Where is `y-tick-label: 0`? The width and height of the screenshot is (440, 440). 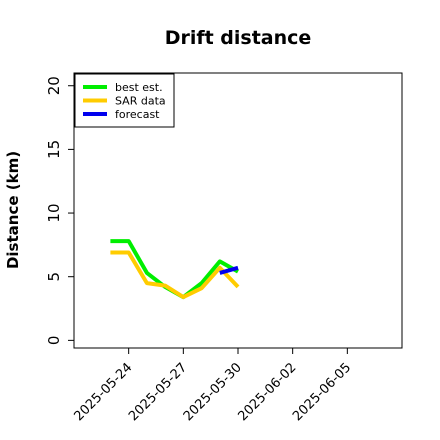
y-tick-label: 0 is located at coordinates (54, 341).